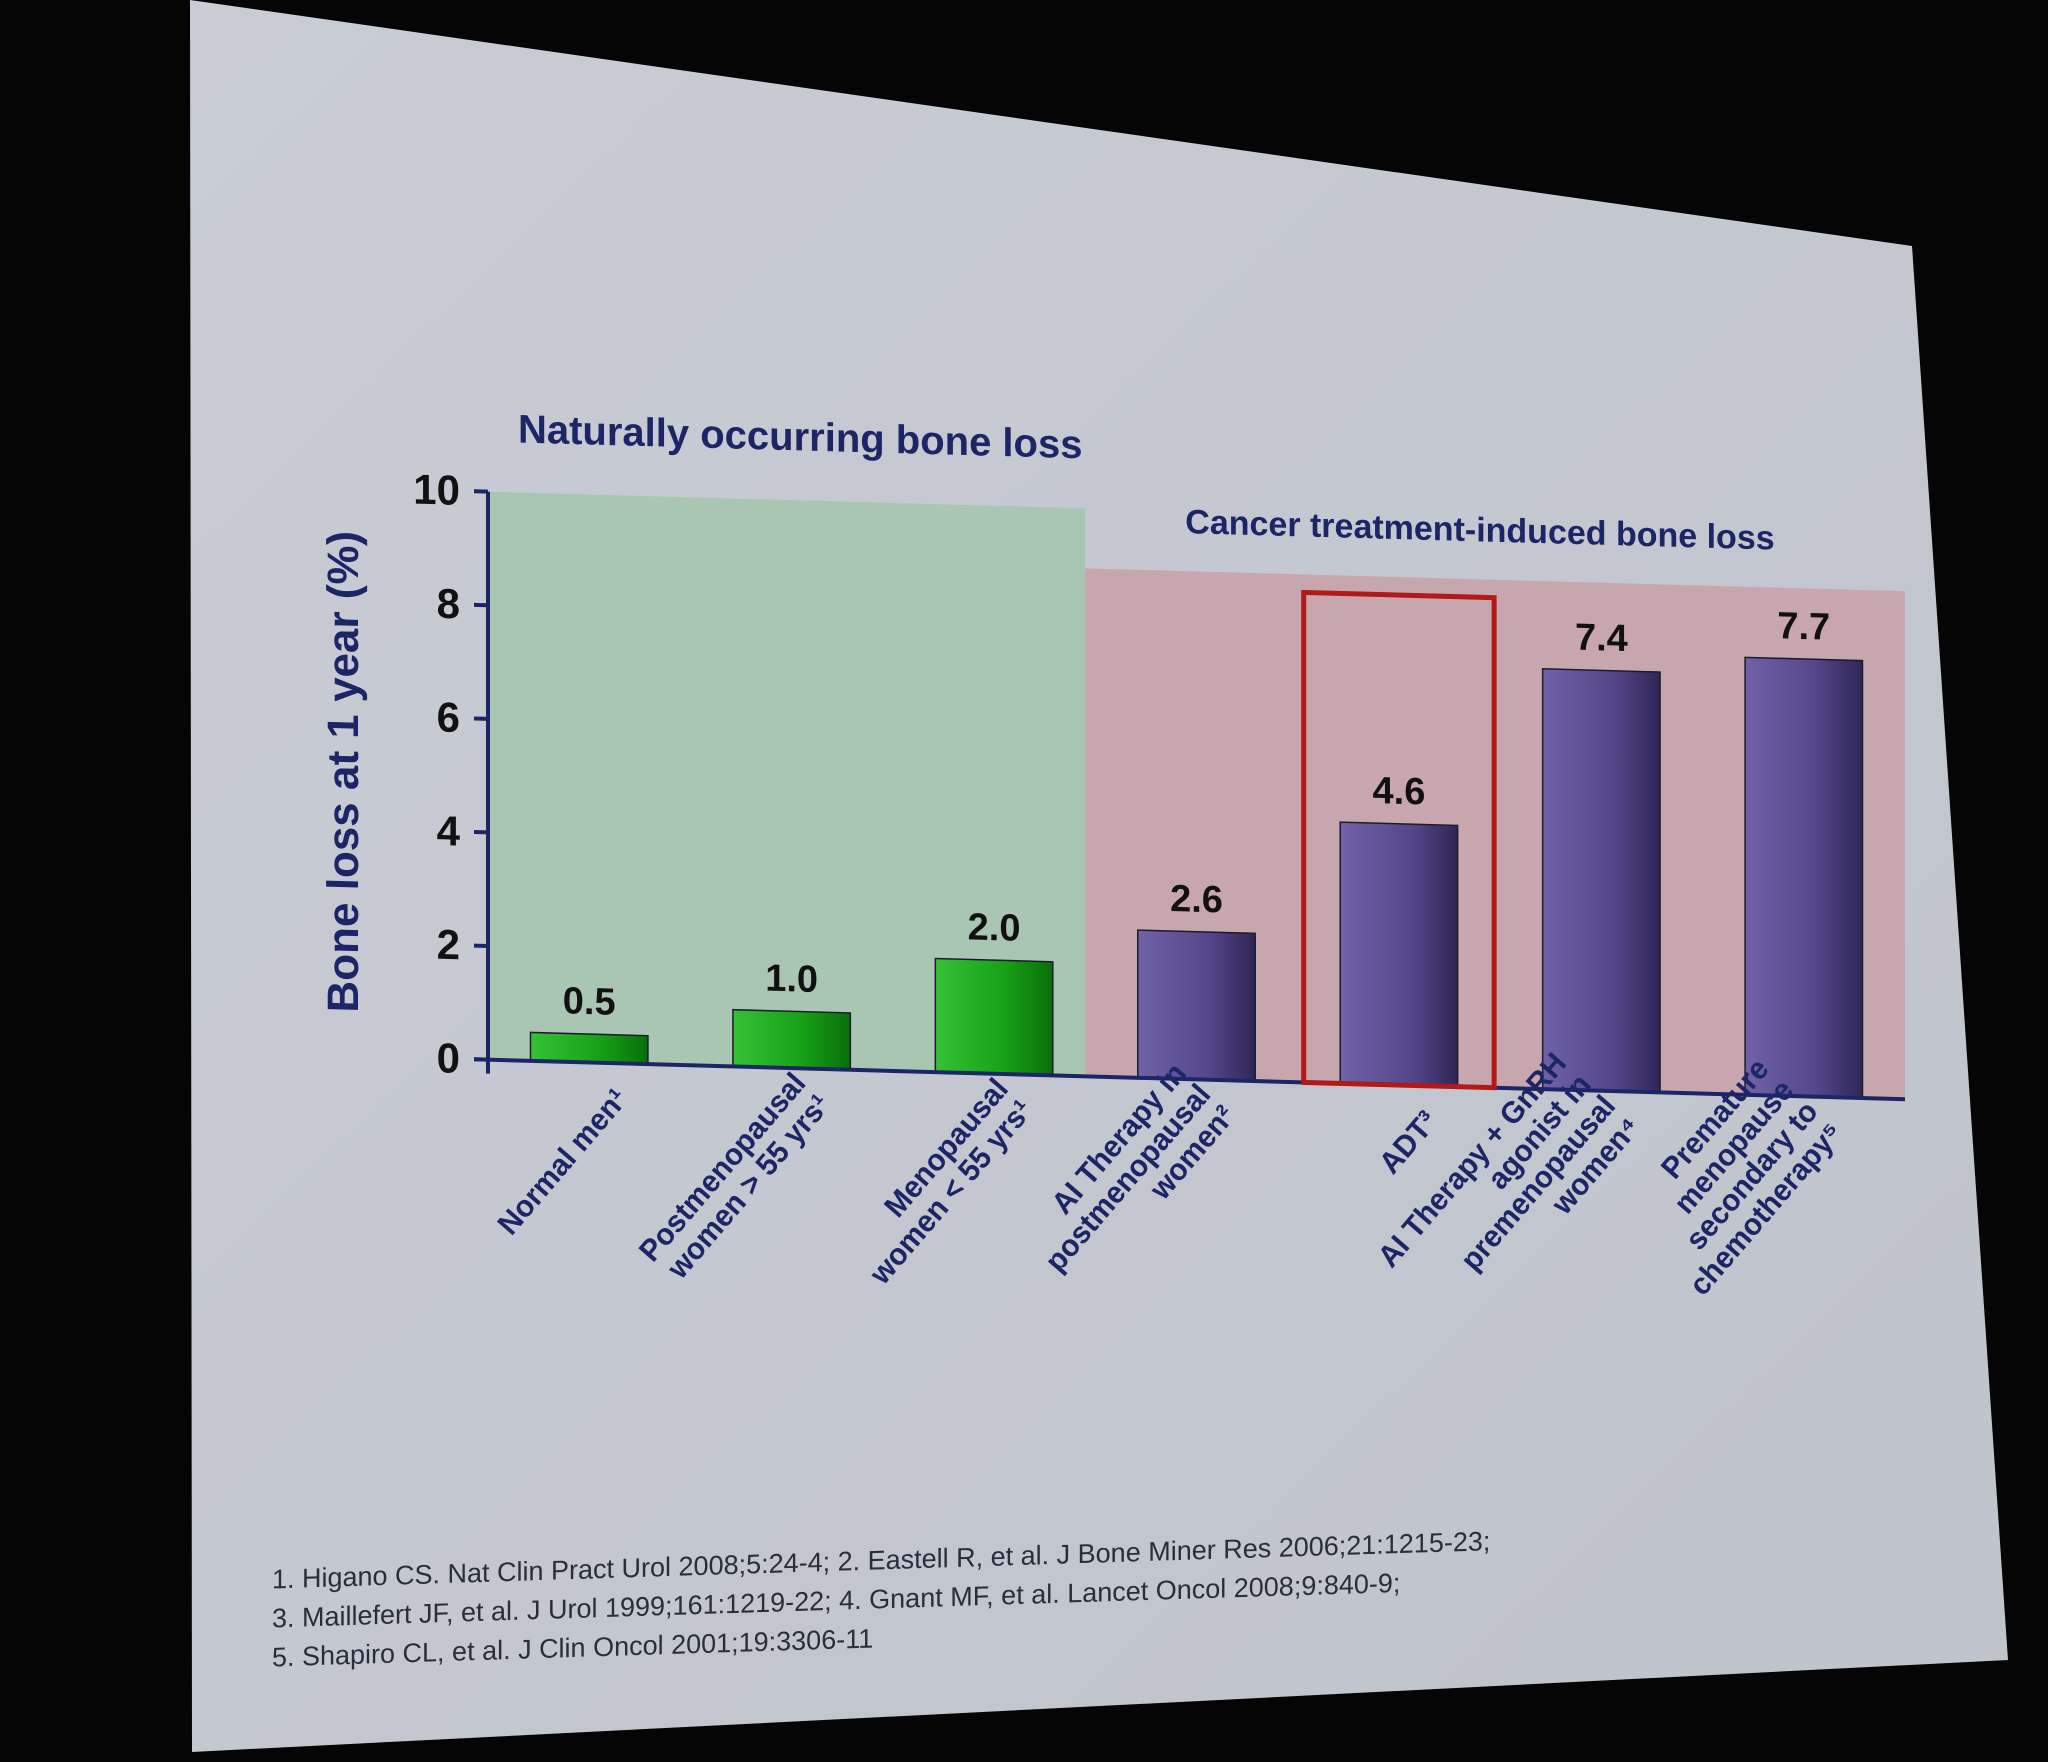  Describe the element at coordinates (436, 490) in the screenshot. I see `y-tick-label: 10` at that location.